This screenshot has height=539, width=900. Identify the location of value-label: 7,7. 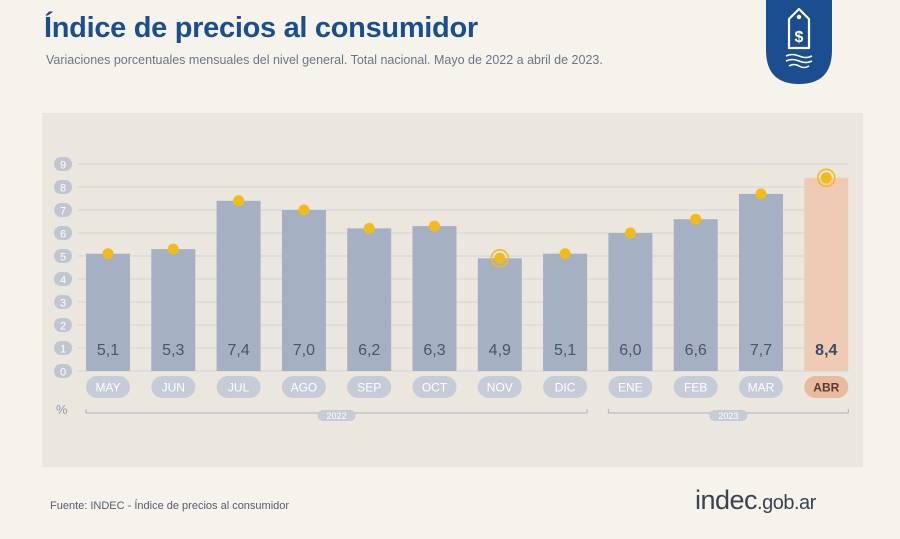
(761, 350).